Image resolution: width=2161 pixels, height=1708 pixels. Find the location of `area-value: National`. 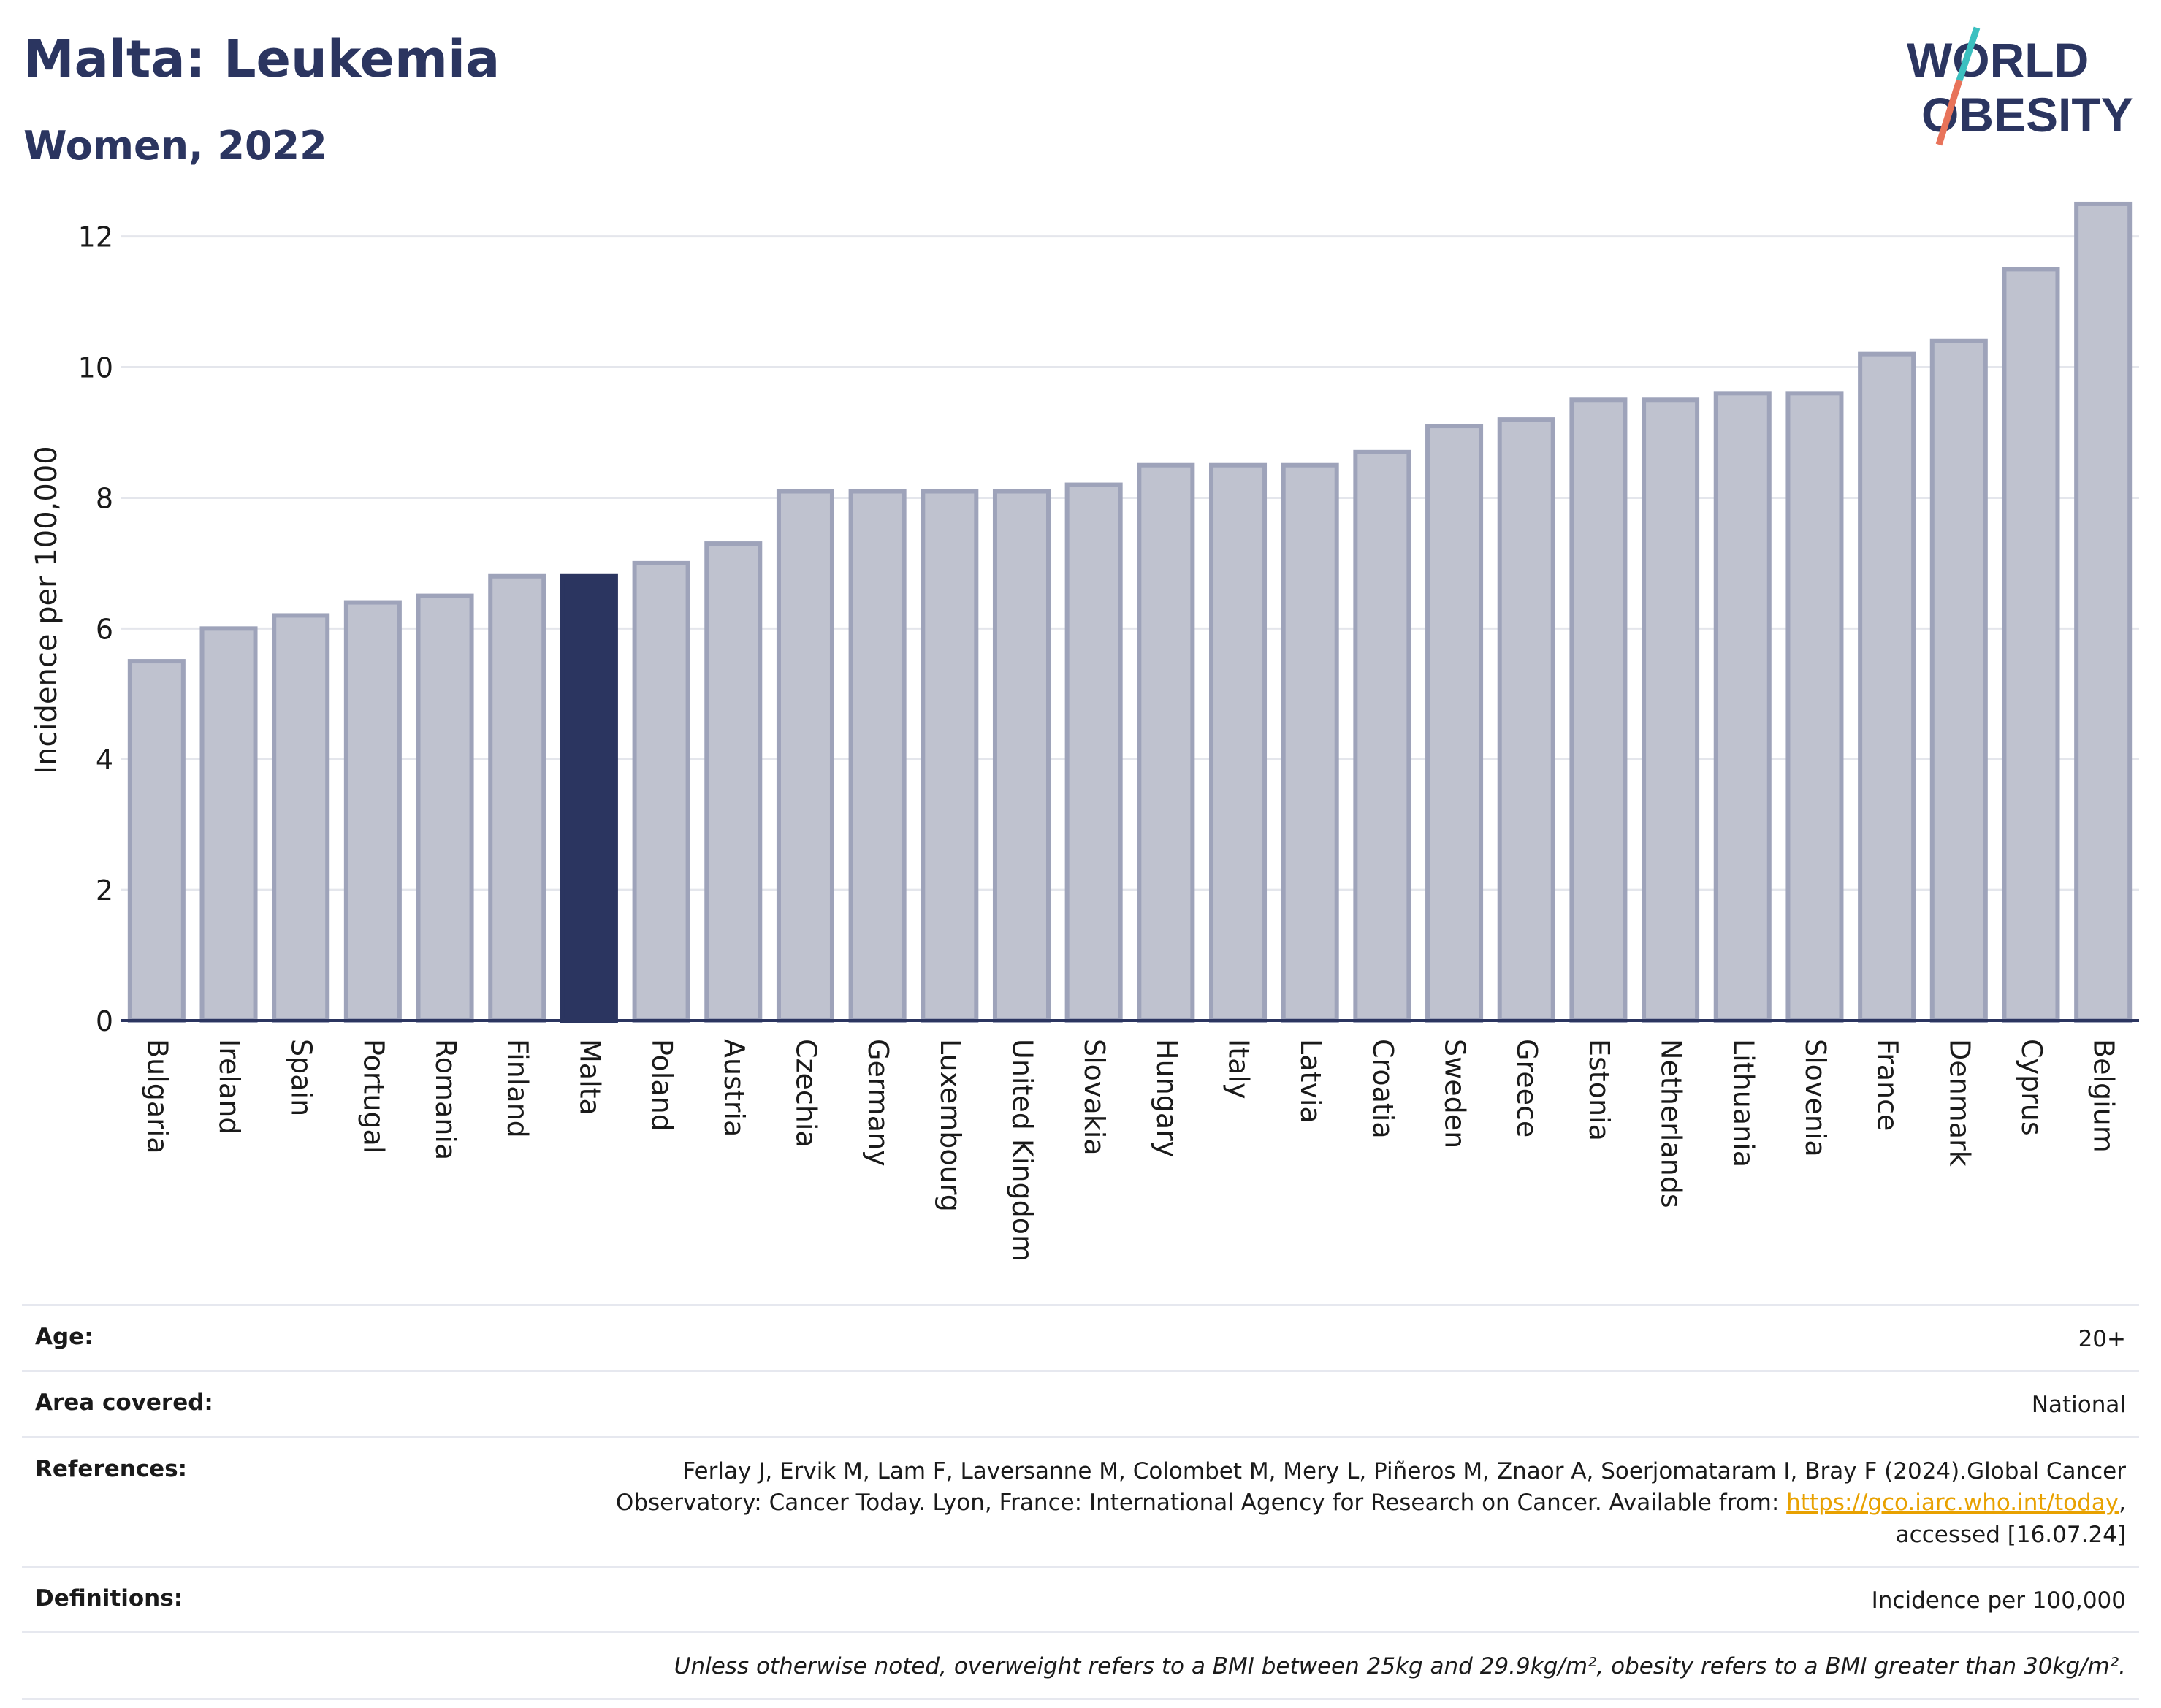

area-value: National is located at coordinates (2078, 1405).